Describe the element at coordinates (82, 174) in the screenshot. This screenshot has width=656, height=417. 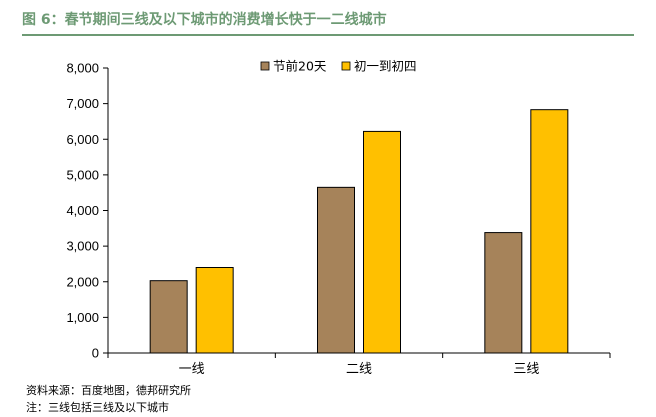
I see `y-tick-label: 5,000` at that location.